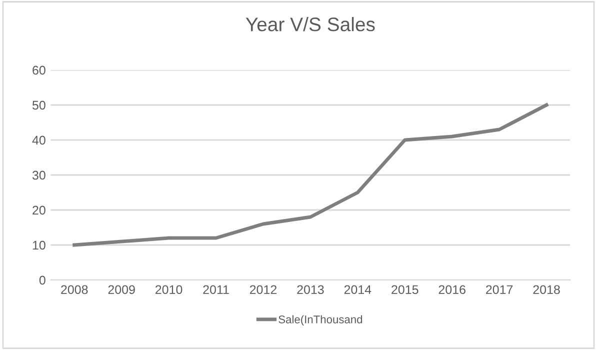  What do you see at coordinates (310, 24) in the screenshot?
I see `chart-title: Year V/S Sales` at bounding box center [310, 24].